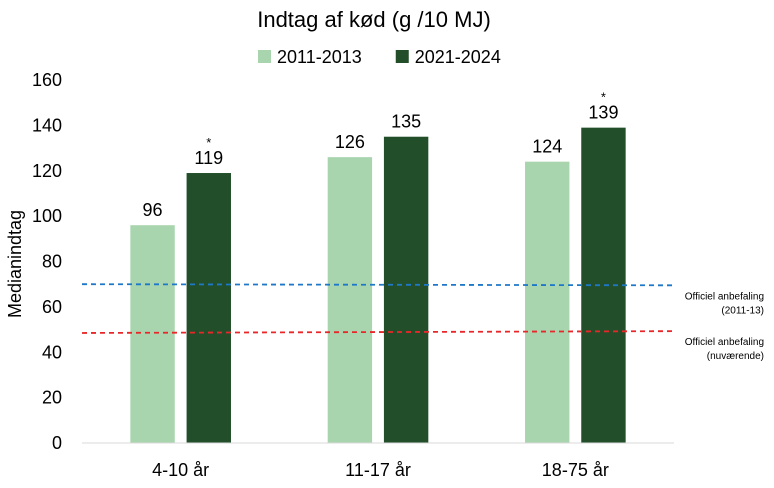  Describe the element at coordinates (458, 57) in the screenshot. I see `legend-label: 2021-2024` at that location.